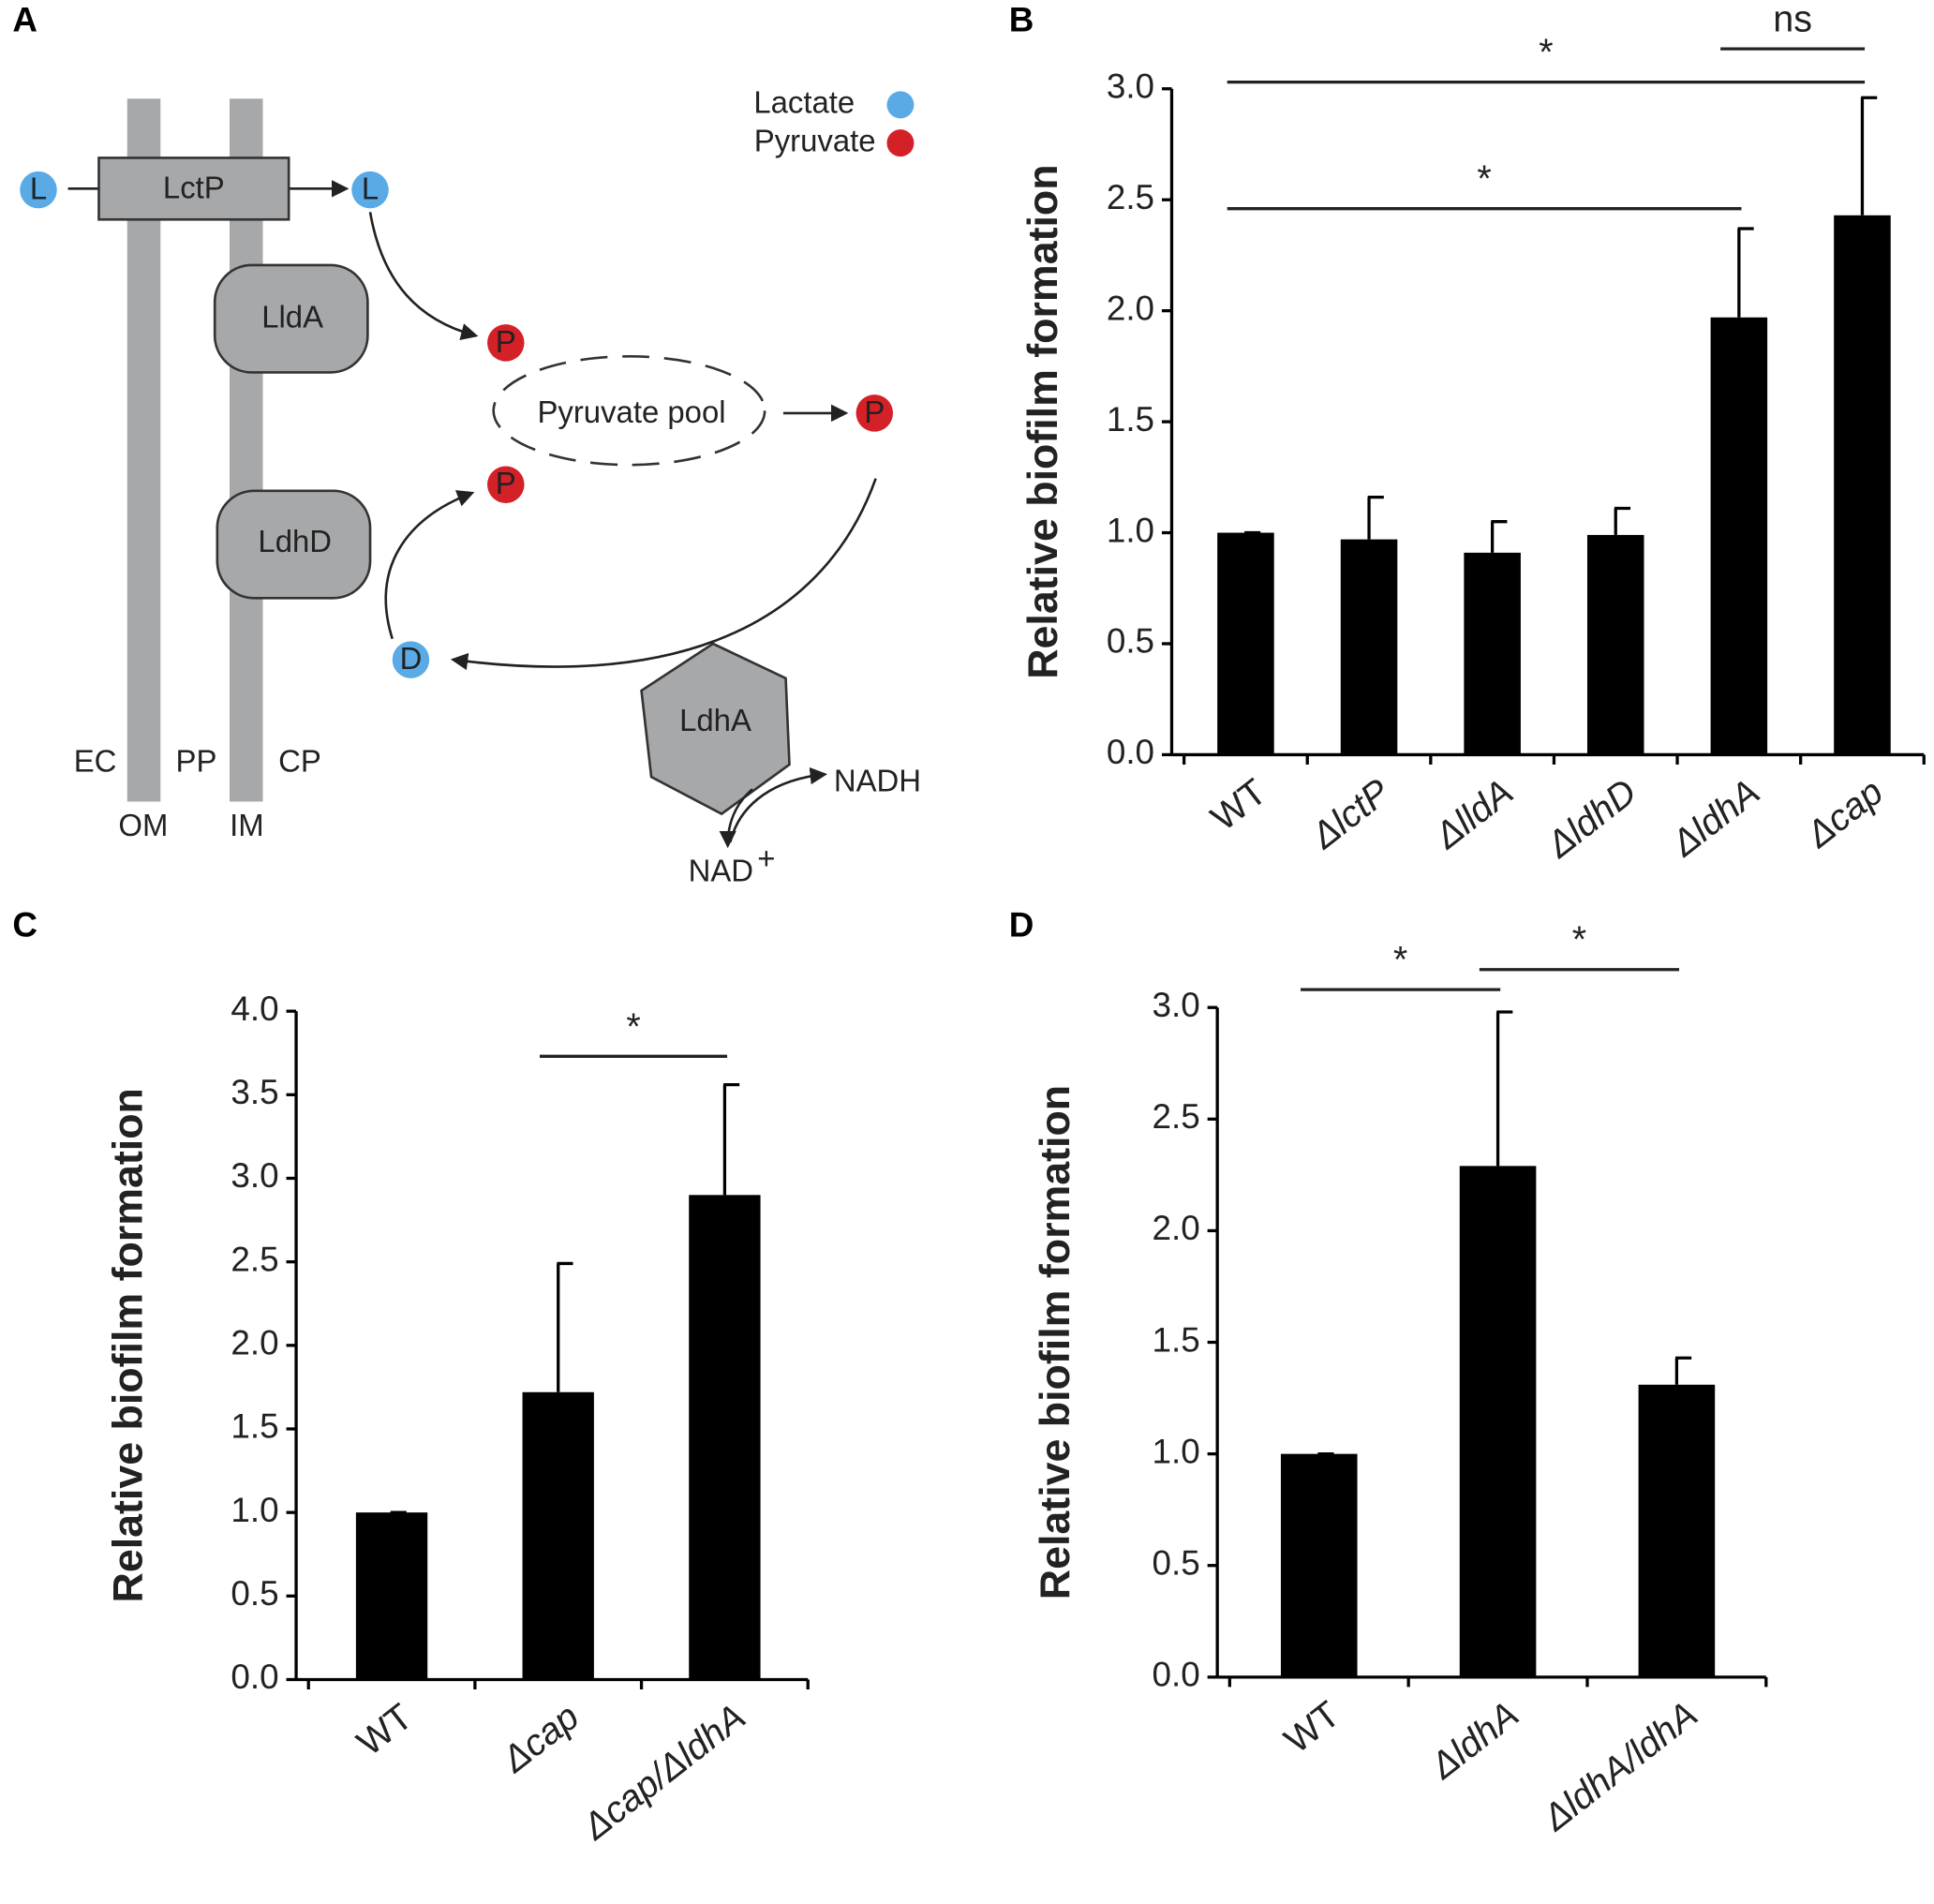  I want to click on lactate-label: D, so click(412, 658).